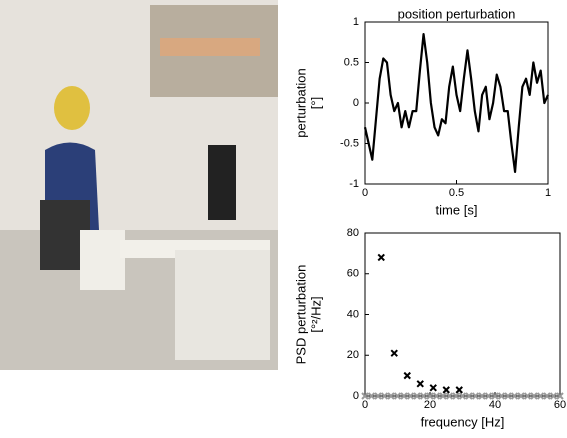 The image size is (567, 438). What do you see at coordinates (457, 13) in the screenshot?
I see `chart-title: position perturbation` at bounding box center [457, 13].